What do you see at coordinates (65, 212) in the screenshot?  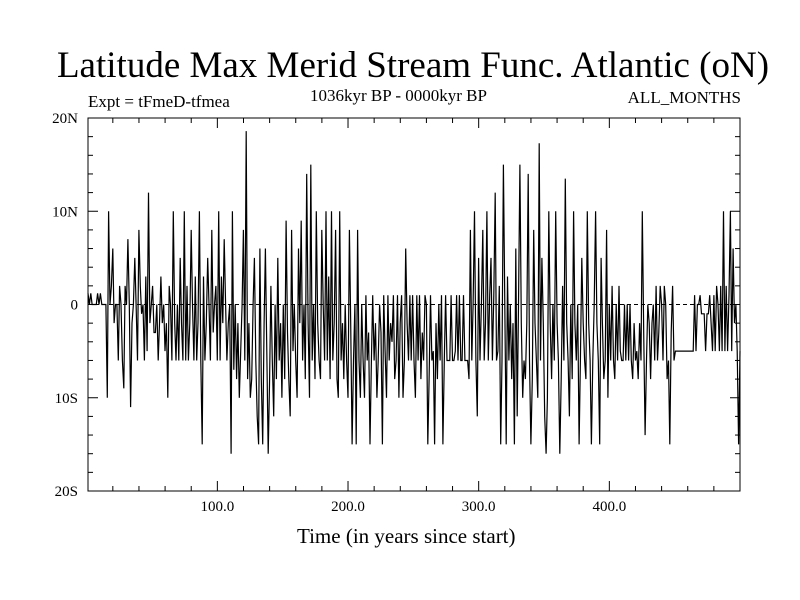 I see `y-tick-label: 10N` at bounding box center [65, 212].